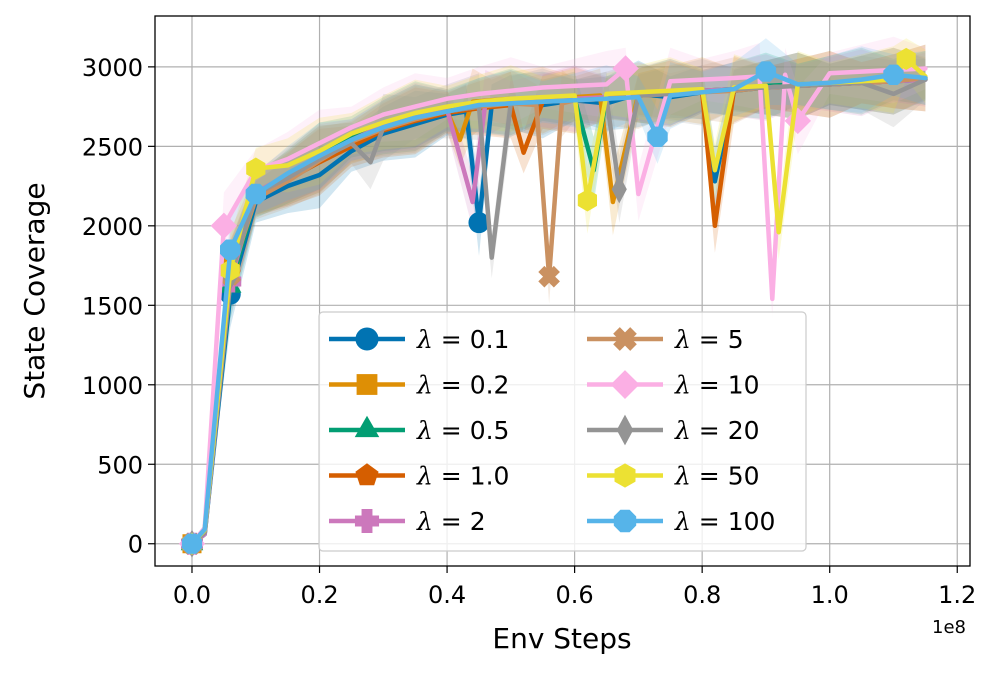  Describe the element at coordinates (717, 339) in the screenshot. I see `legend-value: = 5` at that location.